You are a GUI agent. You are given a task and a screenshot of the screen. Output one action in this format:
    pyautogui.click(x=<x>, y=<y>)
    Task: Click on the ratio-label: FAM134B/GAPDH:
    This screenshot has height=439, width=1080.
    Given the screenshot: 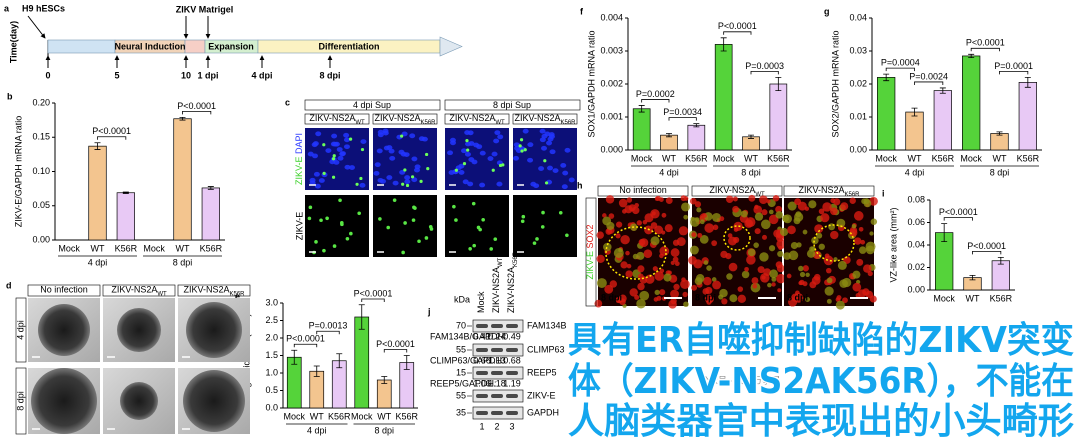 What is the action you would take?
    pyautogui.click(x=468, y=336)
    